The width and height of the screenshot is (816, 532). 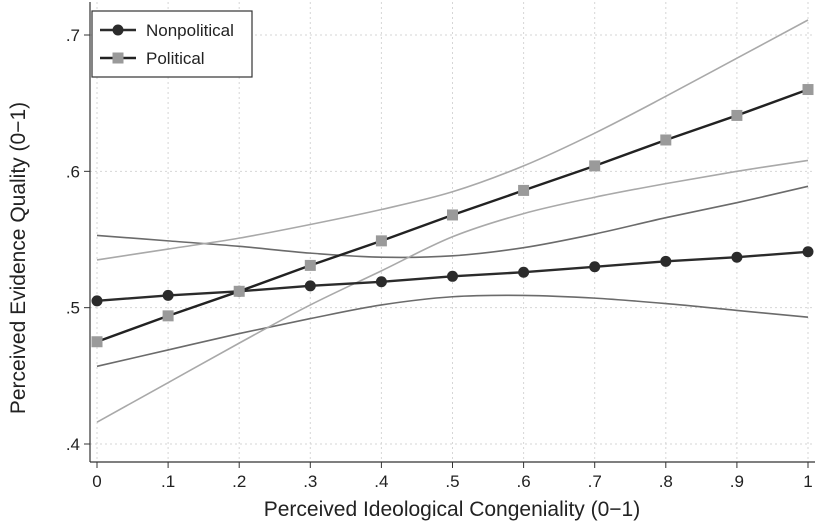 I want to click on legend: Nonpolitical Political, so click(x=172, y=44).